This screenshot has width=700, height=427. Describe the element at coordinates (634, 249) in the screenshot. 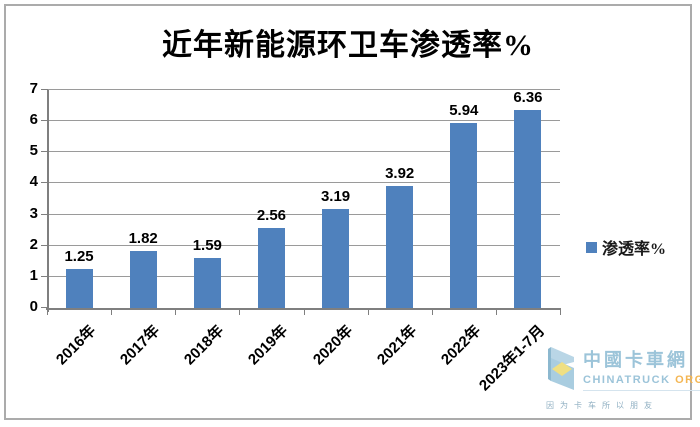

I see `legend-label: 渗透率%` at that location.